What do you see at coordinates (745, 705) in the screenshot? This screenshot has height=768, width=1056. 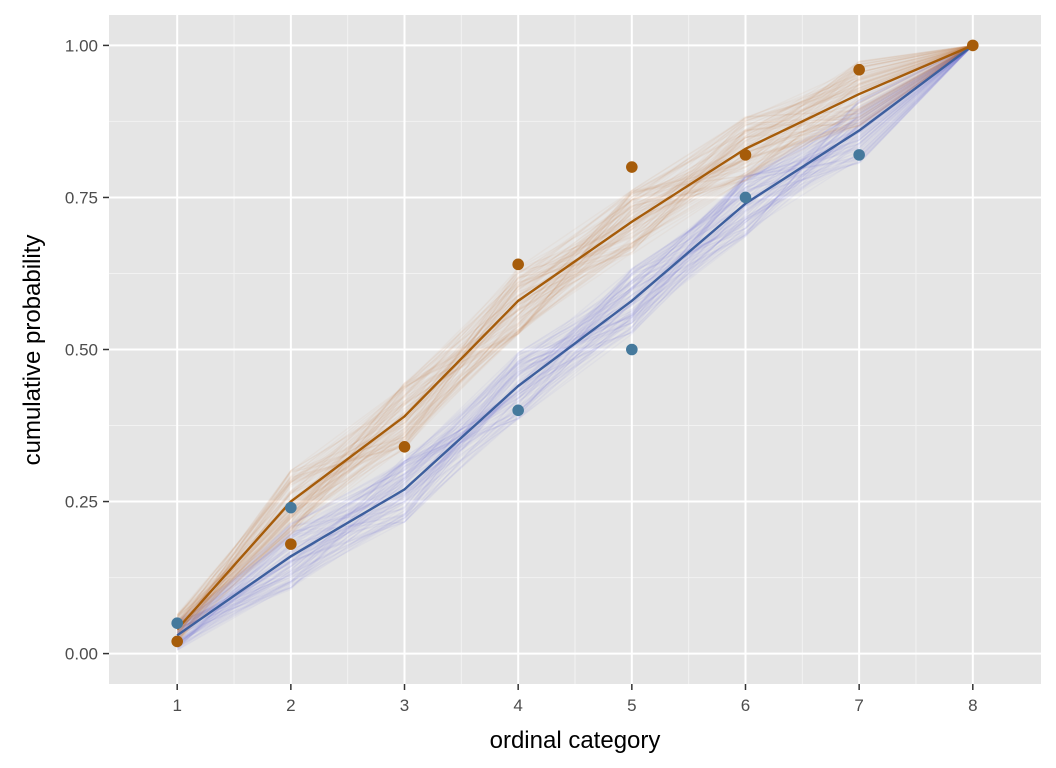 I see `x-tick-label: 6` at bounding box center [745, 705].